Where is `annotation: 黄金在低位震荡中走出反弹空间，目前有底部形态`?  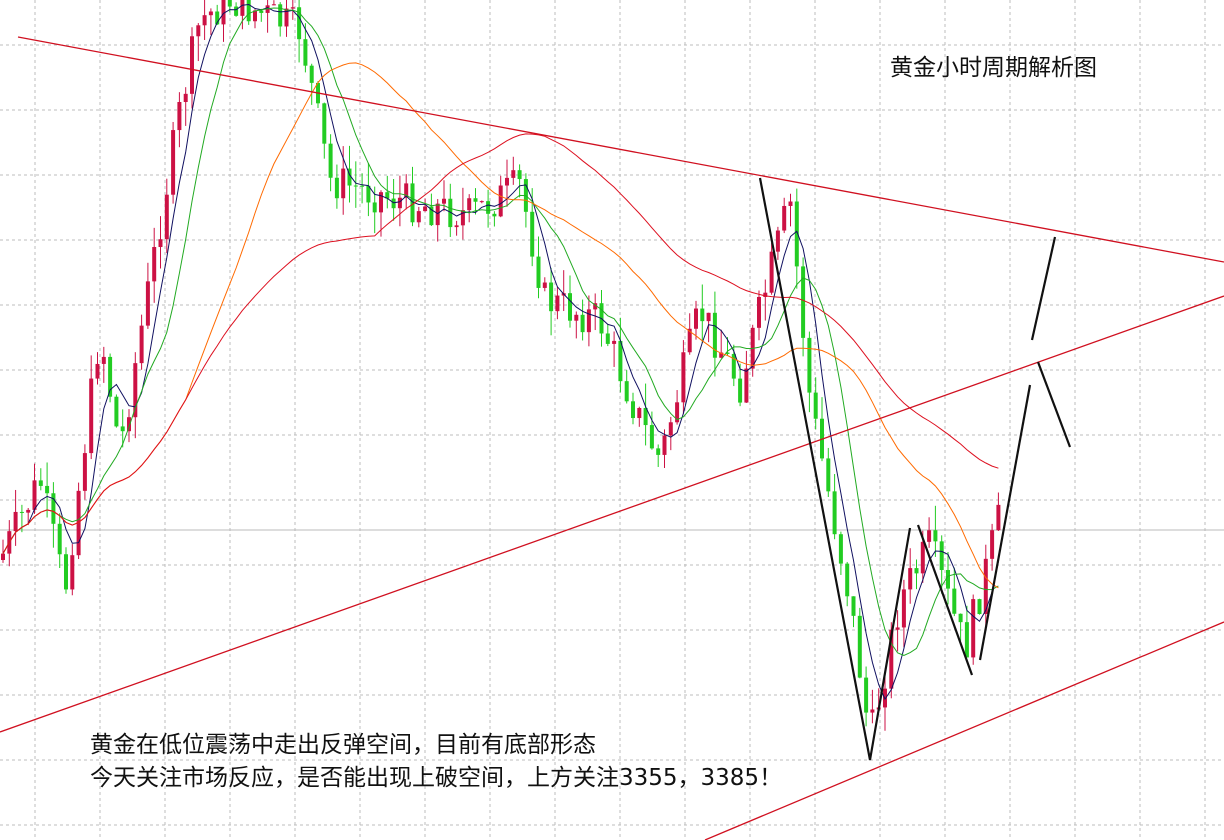 annotation: 黄金在低位震荡中走出反弹空间，目前有底部形态 is located at coordinates (343, 745).